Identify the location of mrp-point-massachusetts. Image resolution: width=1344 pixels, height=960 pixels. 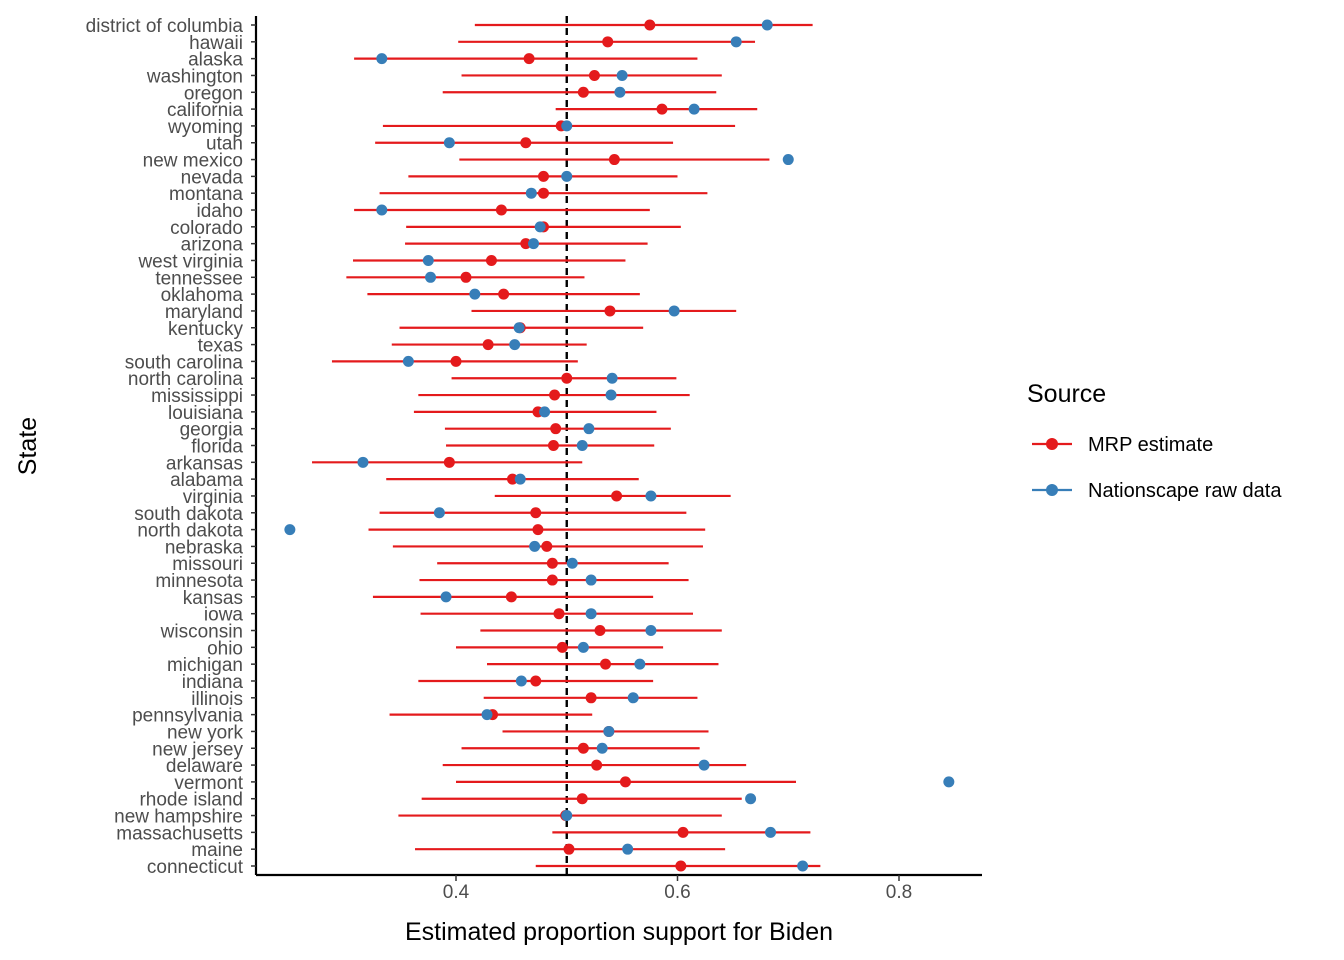
(683, 832).